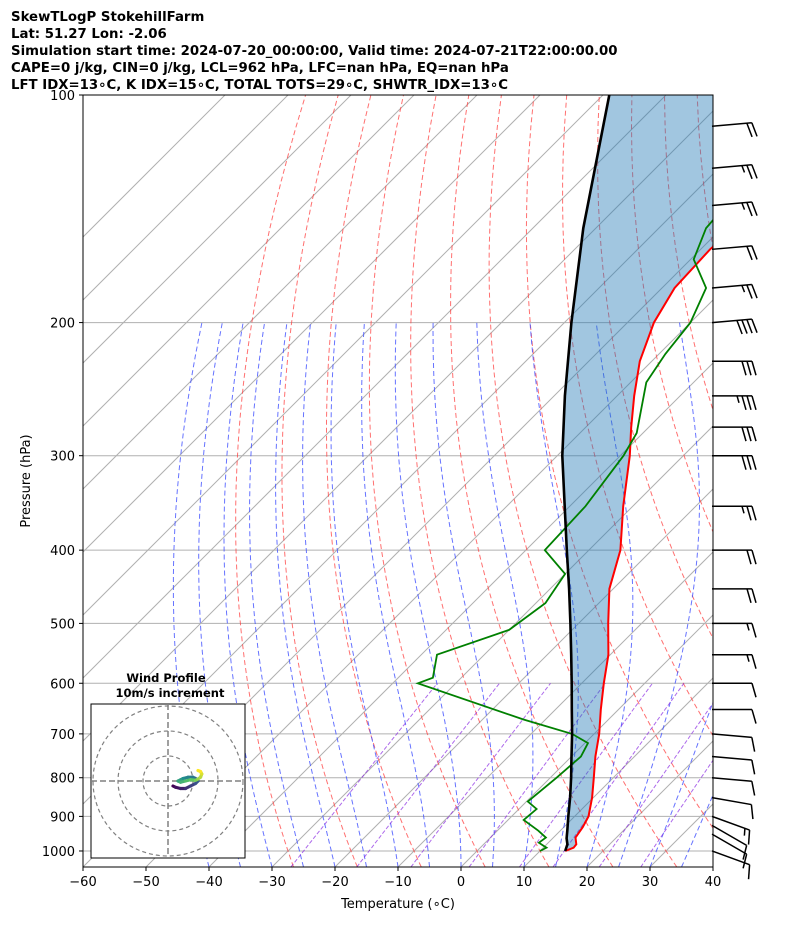 The width and height of the screenshot is (794, 937). I want to click on y-tick-label: 600, so click(62, 684).